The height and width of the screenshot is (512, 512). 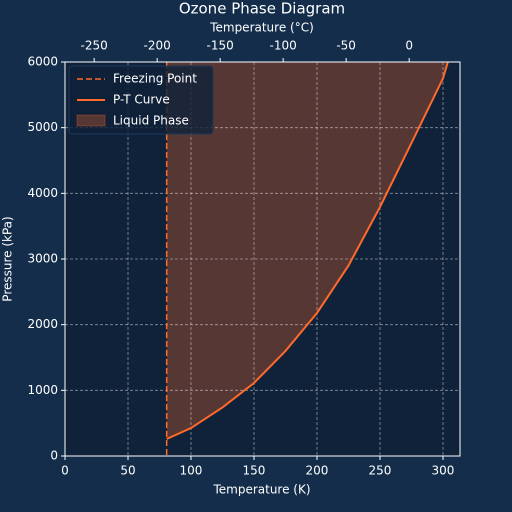 I want to click on top-x-tick-label: -50, so click(x=346, y=46).